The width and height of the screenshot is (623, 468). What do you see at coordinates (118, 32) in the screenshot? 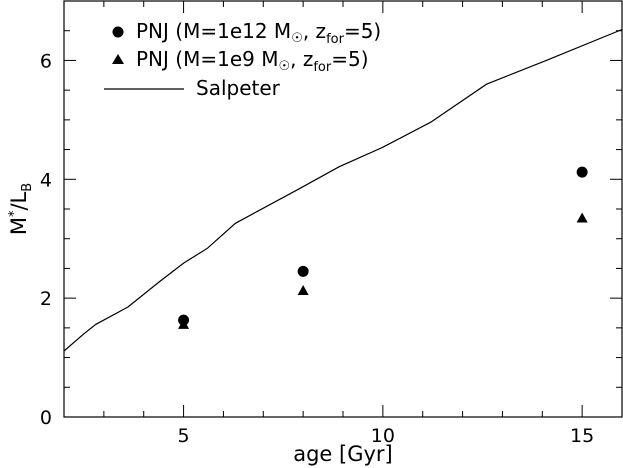
I see `legend-marker-circle` at bounding box center [118, 32].